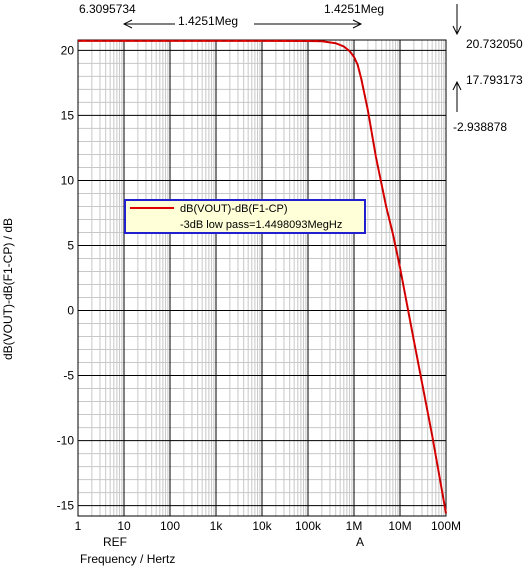 Image resolution: width=528 pixels, height=566 pixels. What do you see at coordinates (8, 289) in the screenshot?
I see `y-axis-label: dB(VOUT)-dB(F1-CP) / dB` at bounding box center [8, 289].